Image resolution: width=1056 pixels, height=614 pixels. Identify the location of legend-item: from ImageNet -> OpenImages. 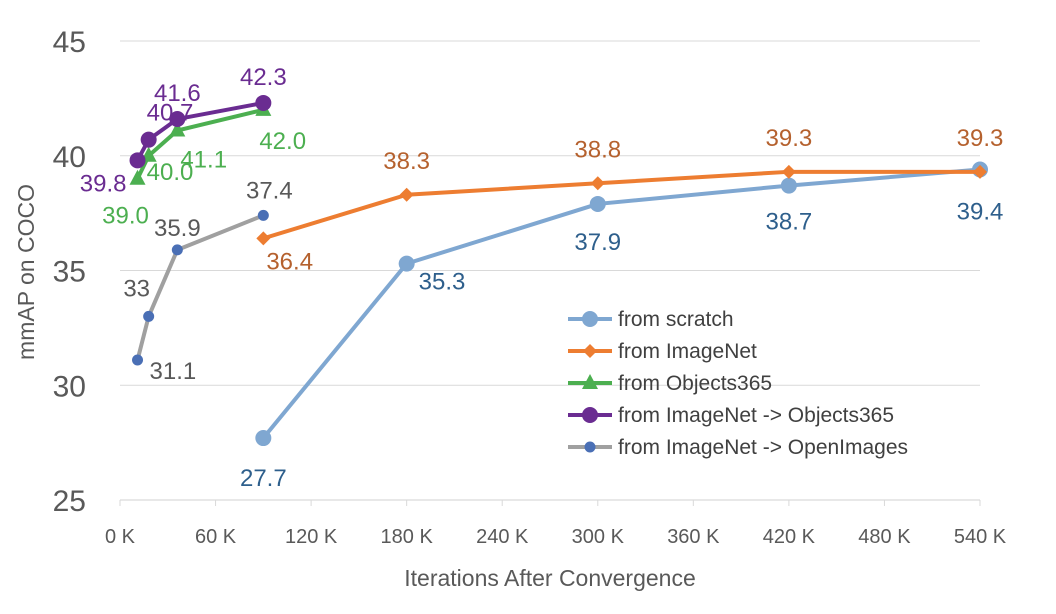
(738, 447).